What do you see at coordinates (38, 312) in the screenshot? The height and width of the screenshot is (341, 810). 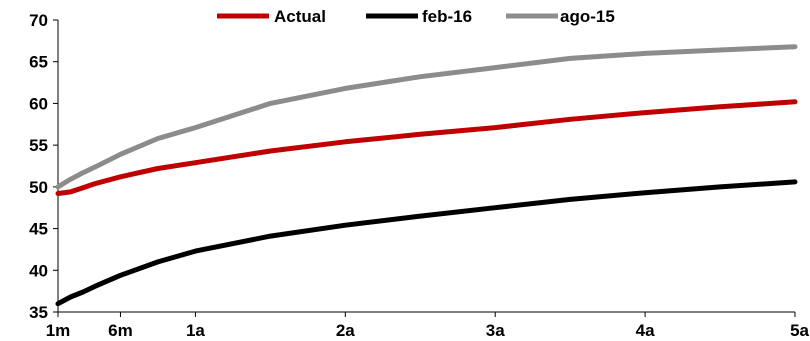 I see `y-tick-label: 35` at bounding box center [38, 312].